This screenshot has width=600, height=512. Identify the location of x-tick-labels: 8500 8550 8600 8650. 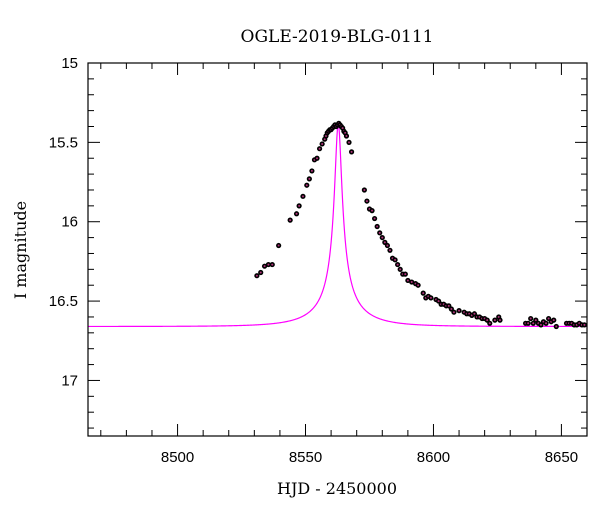
(369, 457).